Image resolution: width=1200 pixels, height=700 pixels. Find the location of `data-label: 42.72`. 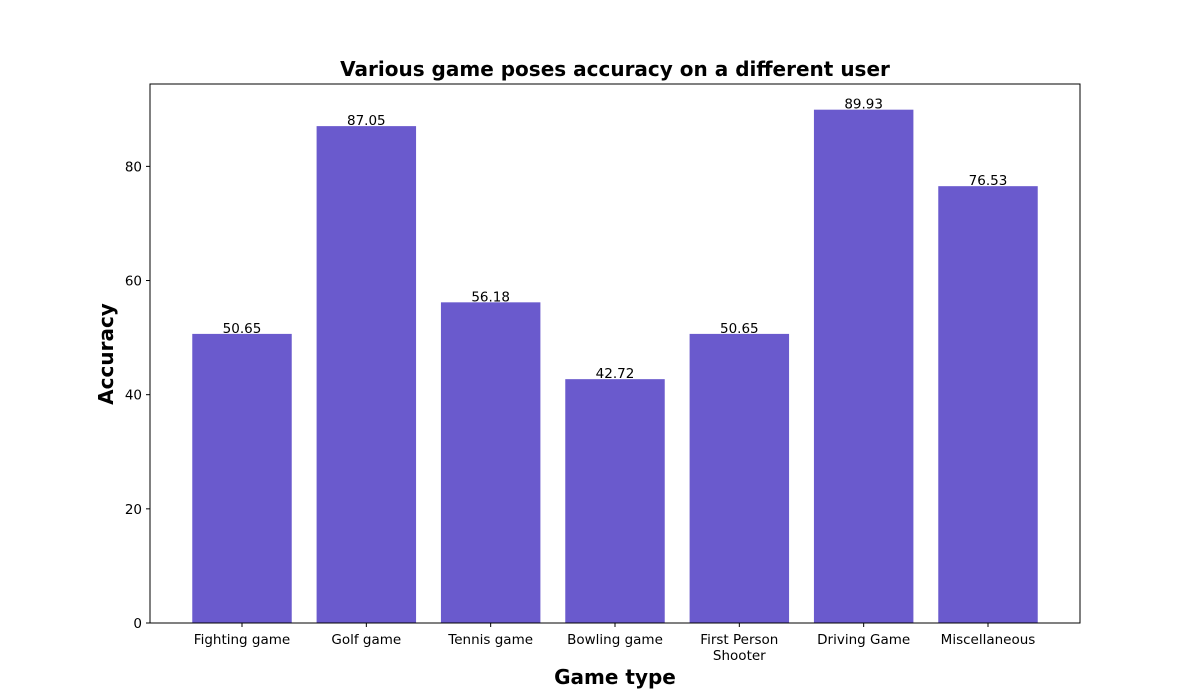

data-label: 42.72 is located at coordinates (615, 374).